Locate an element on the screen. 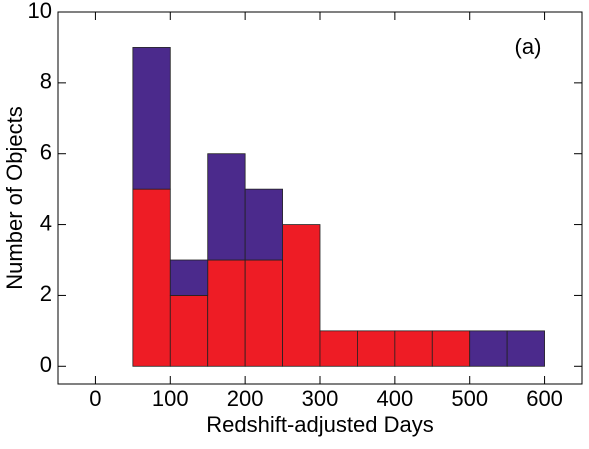  y-tick-label: 10 is located at coordinates (40, 11).